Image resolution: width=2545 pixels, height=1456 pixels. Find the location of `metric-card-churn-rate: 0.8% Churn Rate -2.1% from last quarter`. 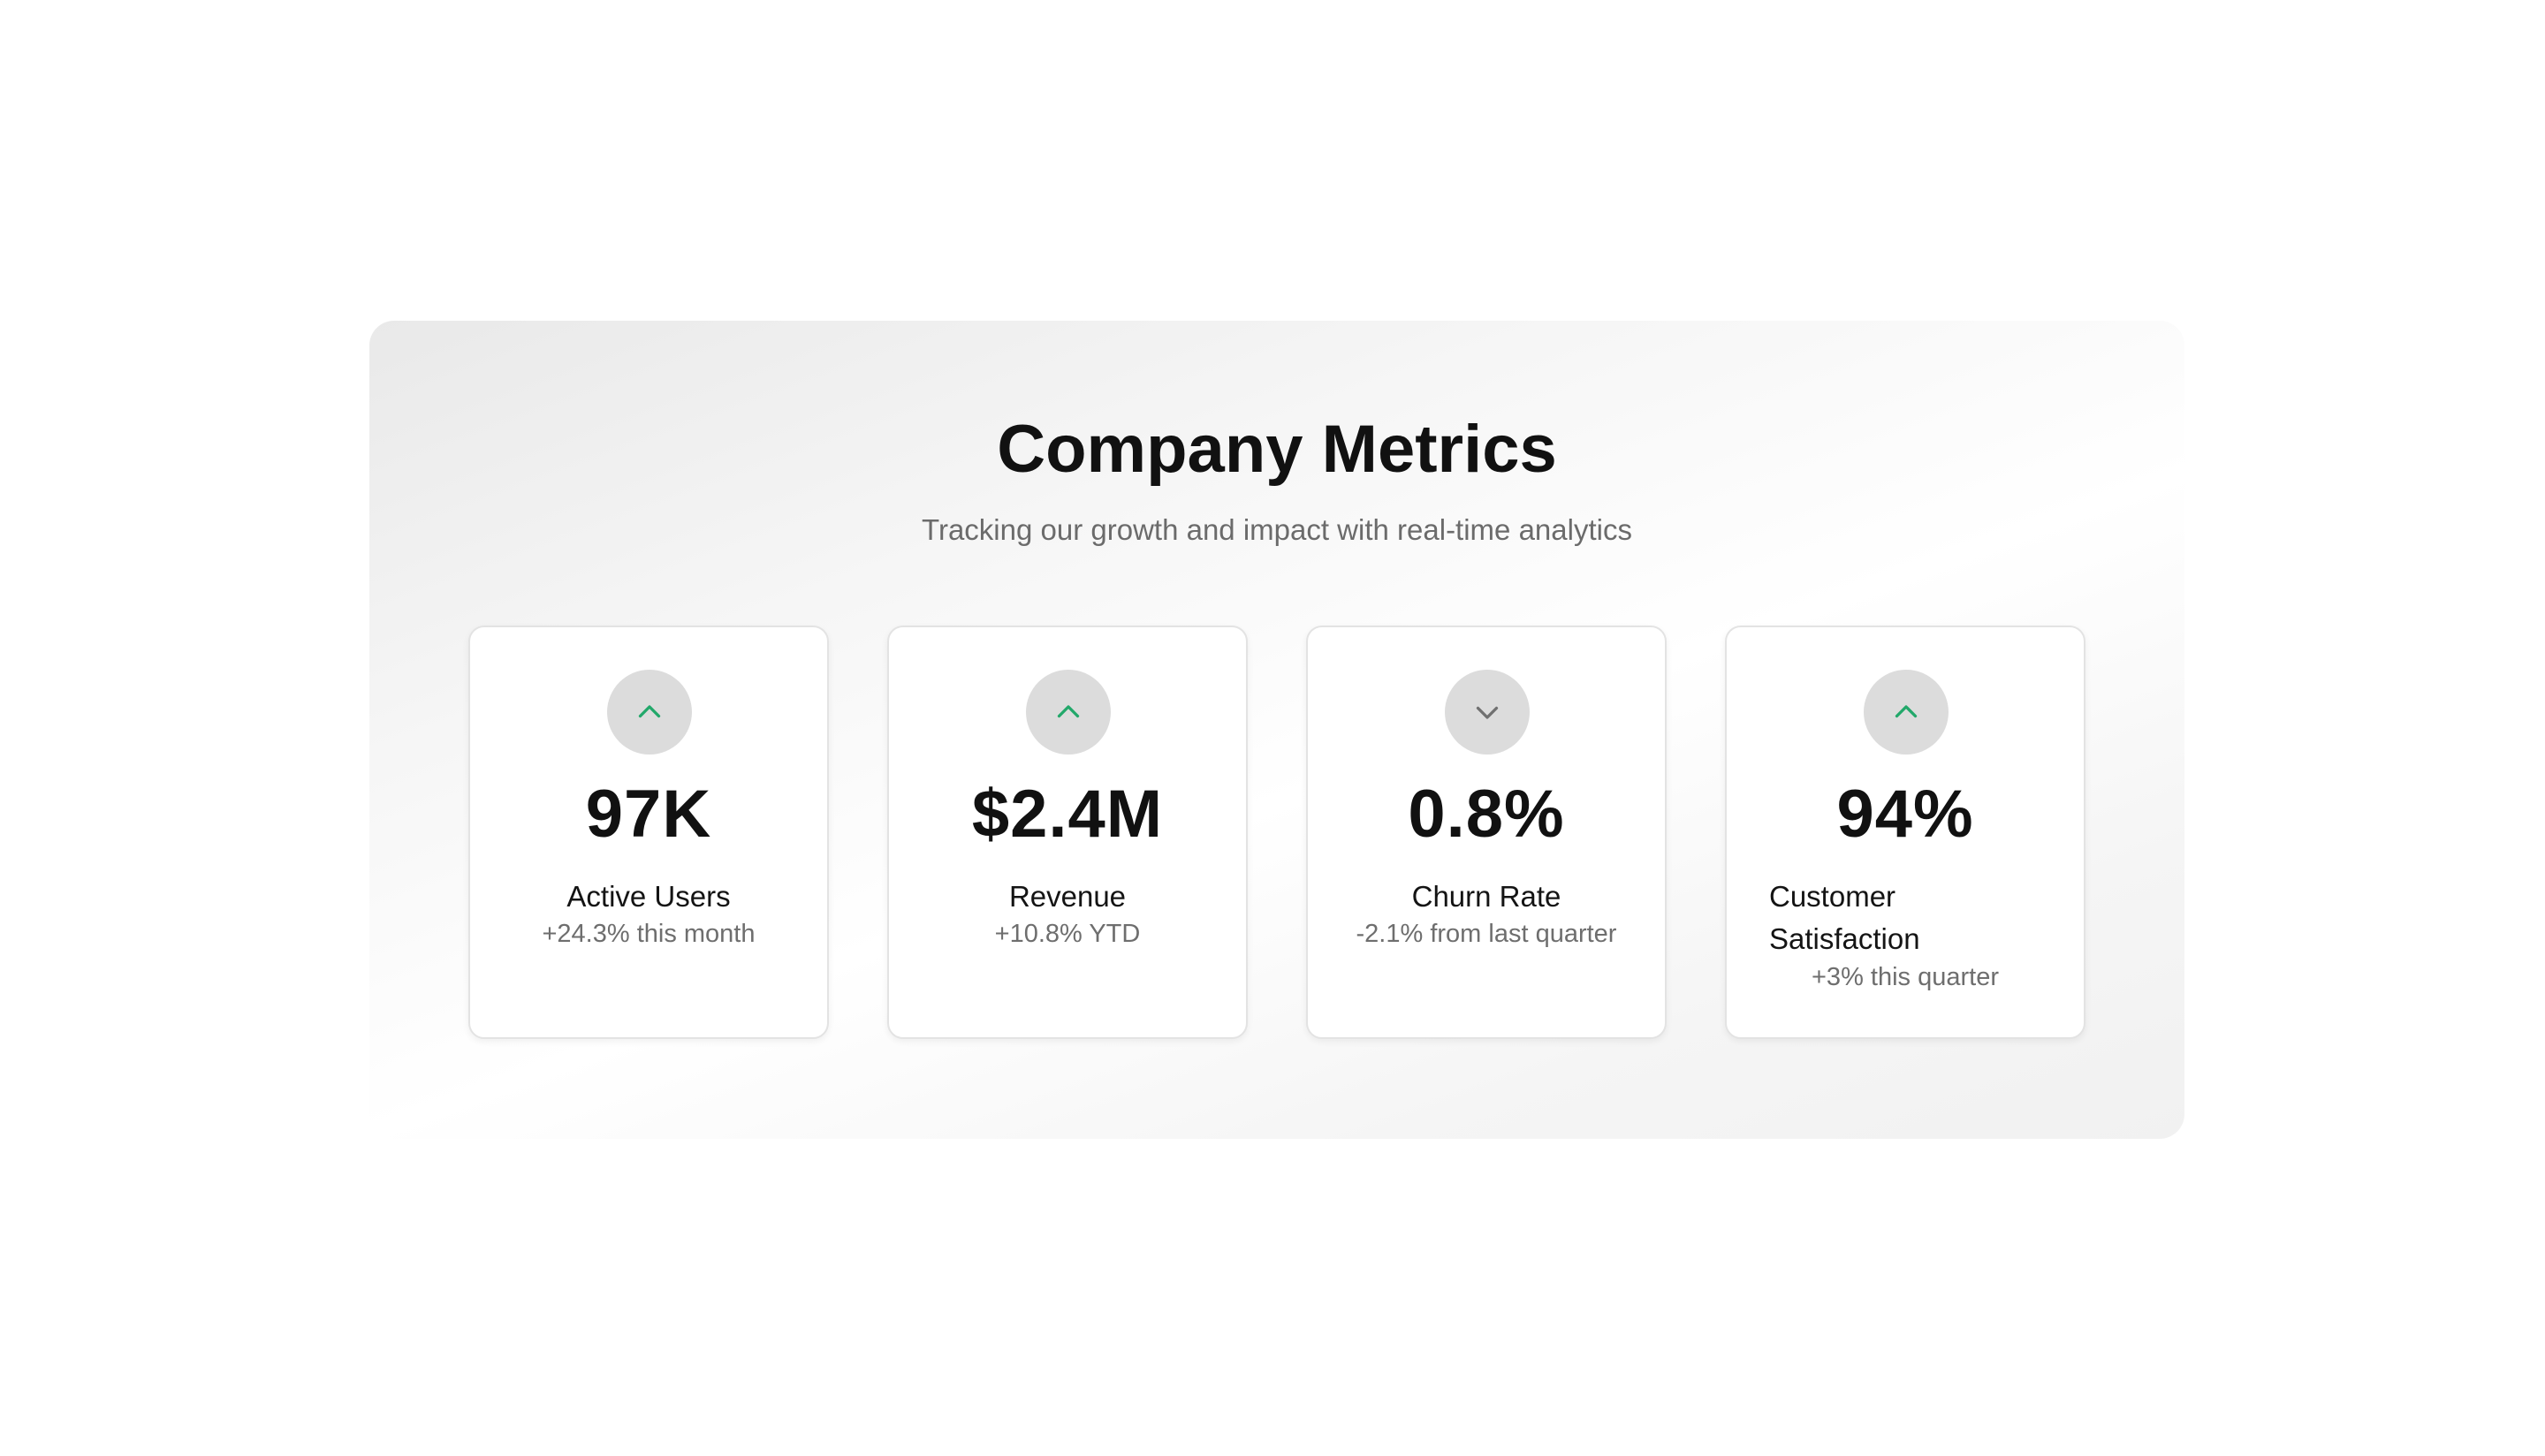

metric-card-churn-rate: 0.8% Churn Rate -2.1% from last quarter is located at coordinates (1486, 833).